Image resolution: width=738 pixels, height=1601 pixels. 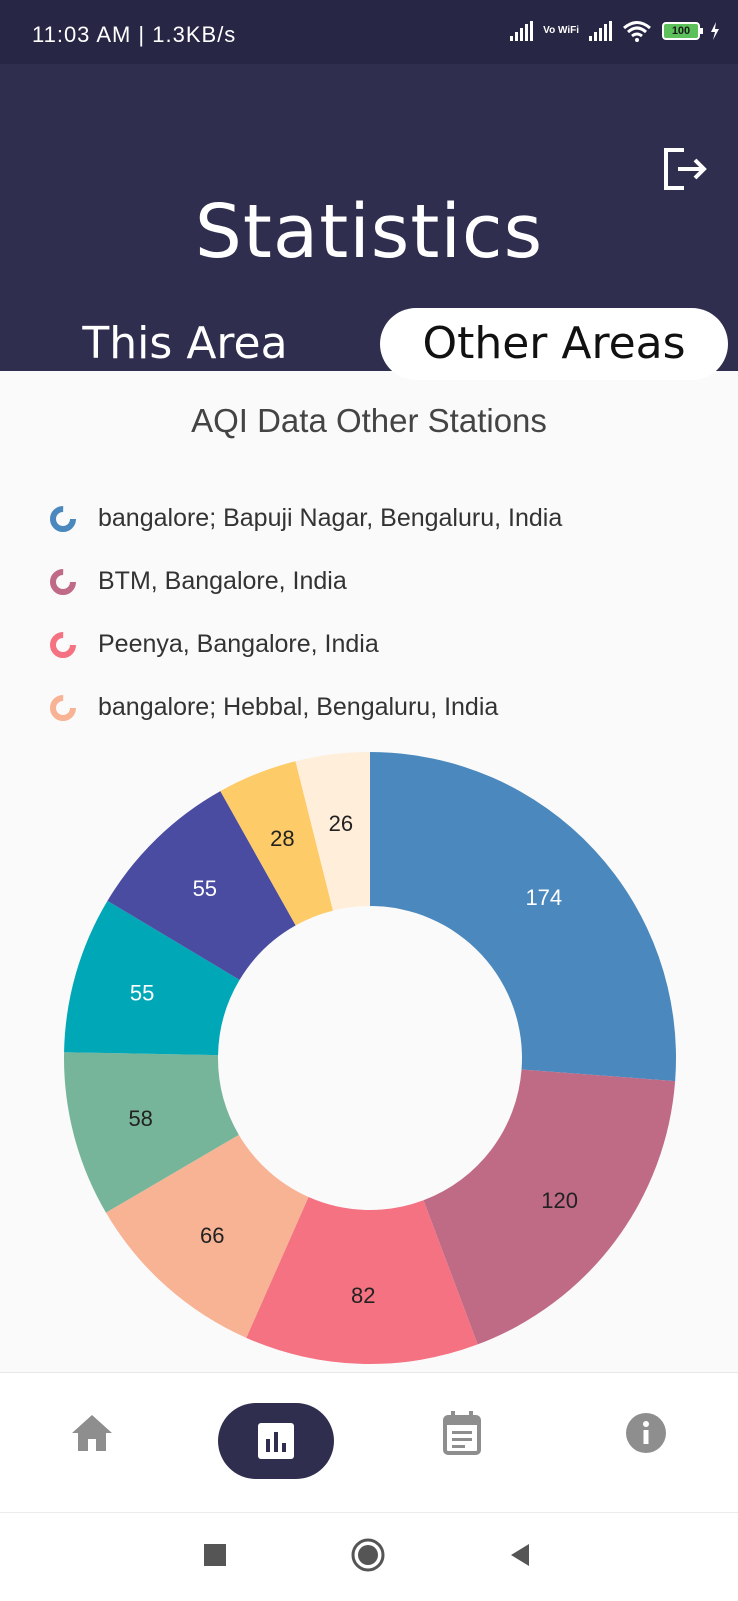 What do you see at coordinates (543, 897) in the screenshot?
I see `donut-value-label: 174` at bounding box center [543, 897].